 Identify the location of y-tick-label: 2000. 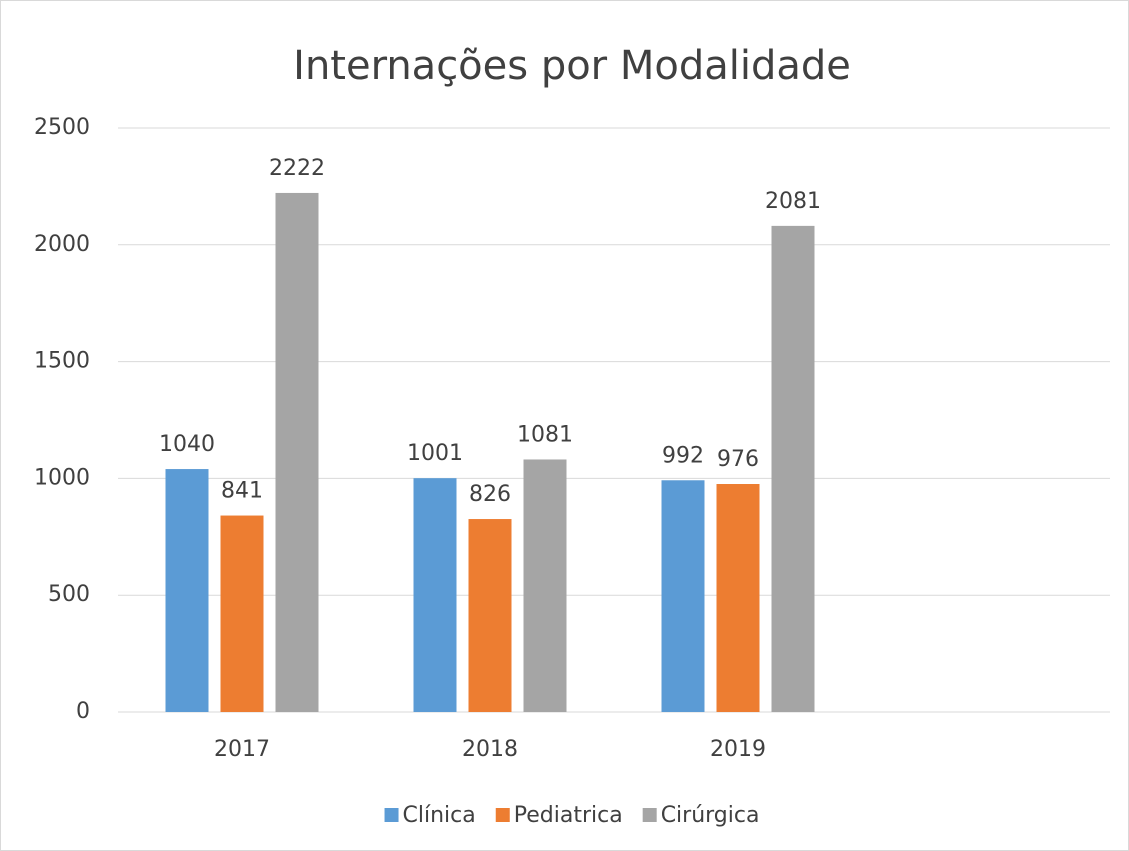
(62, 244).